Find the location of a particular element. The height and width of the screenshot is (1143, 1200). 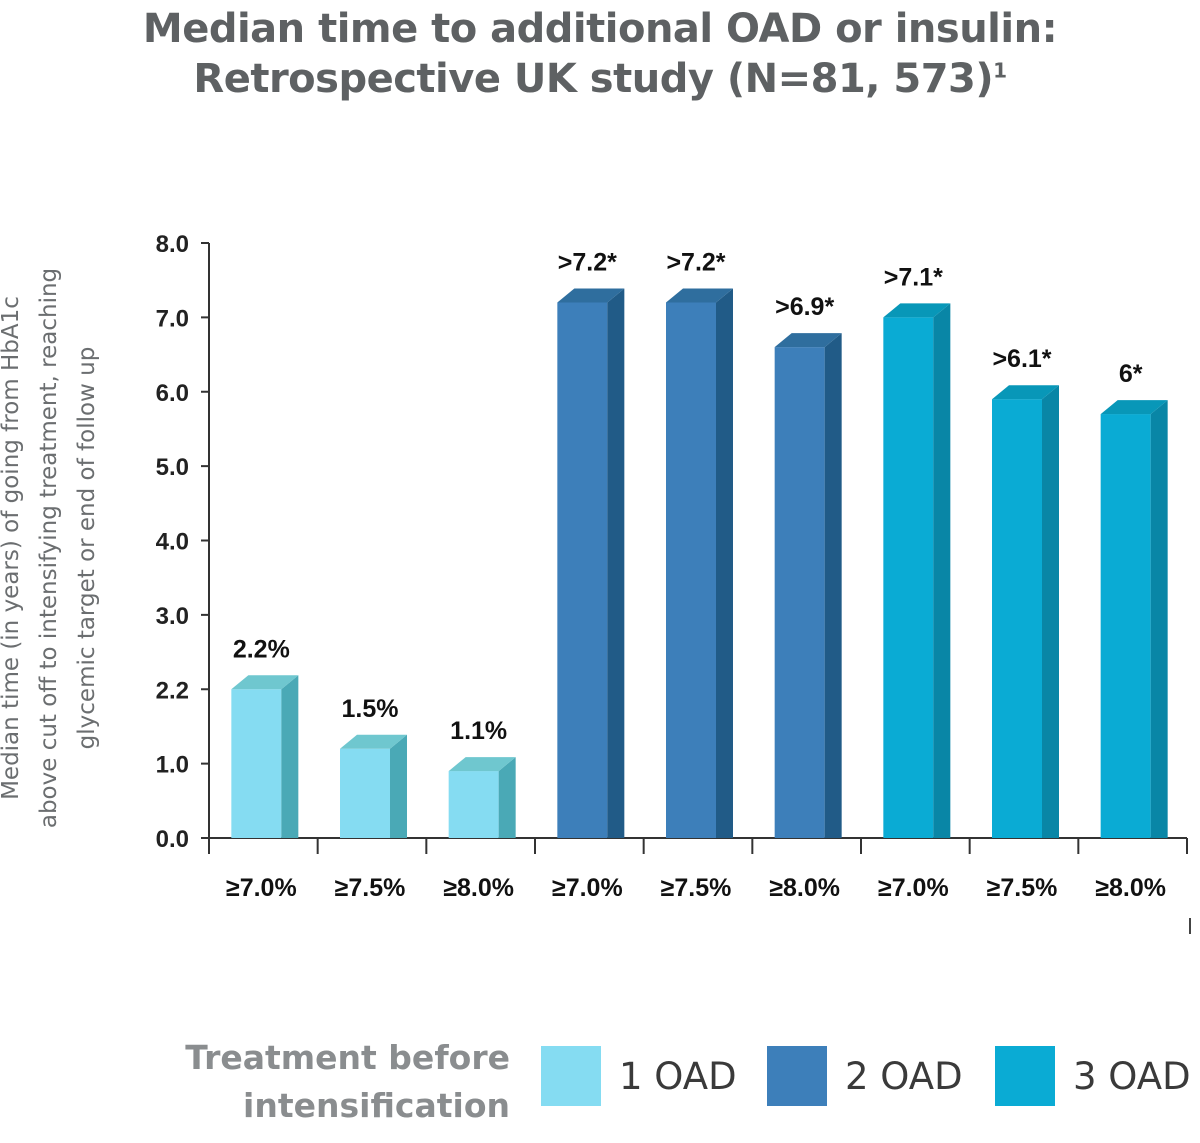

y-axis-label-line-3: glycemic target or end of follow up is located at coordinates (87, 548).